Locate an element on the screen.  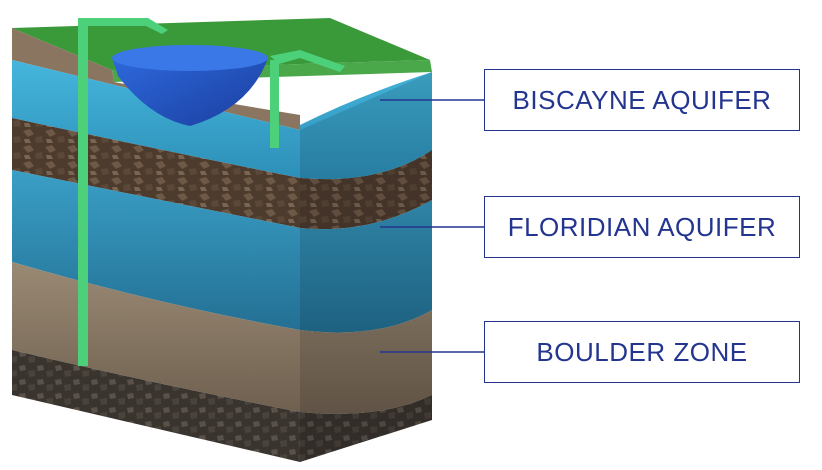
extraction-pipe is located at coordinates (307, 99).